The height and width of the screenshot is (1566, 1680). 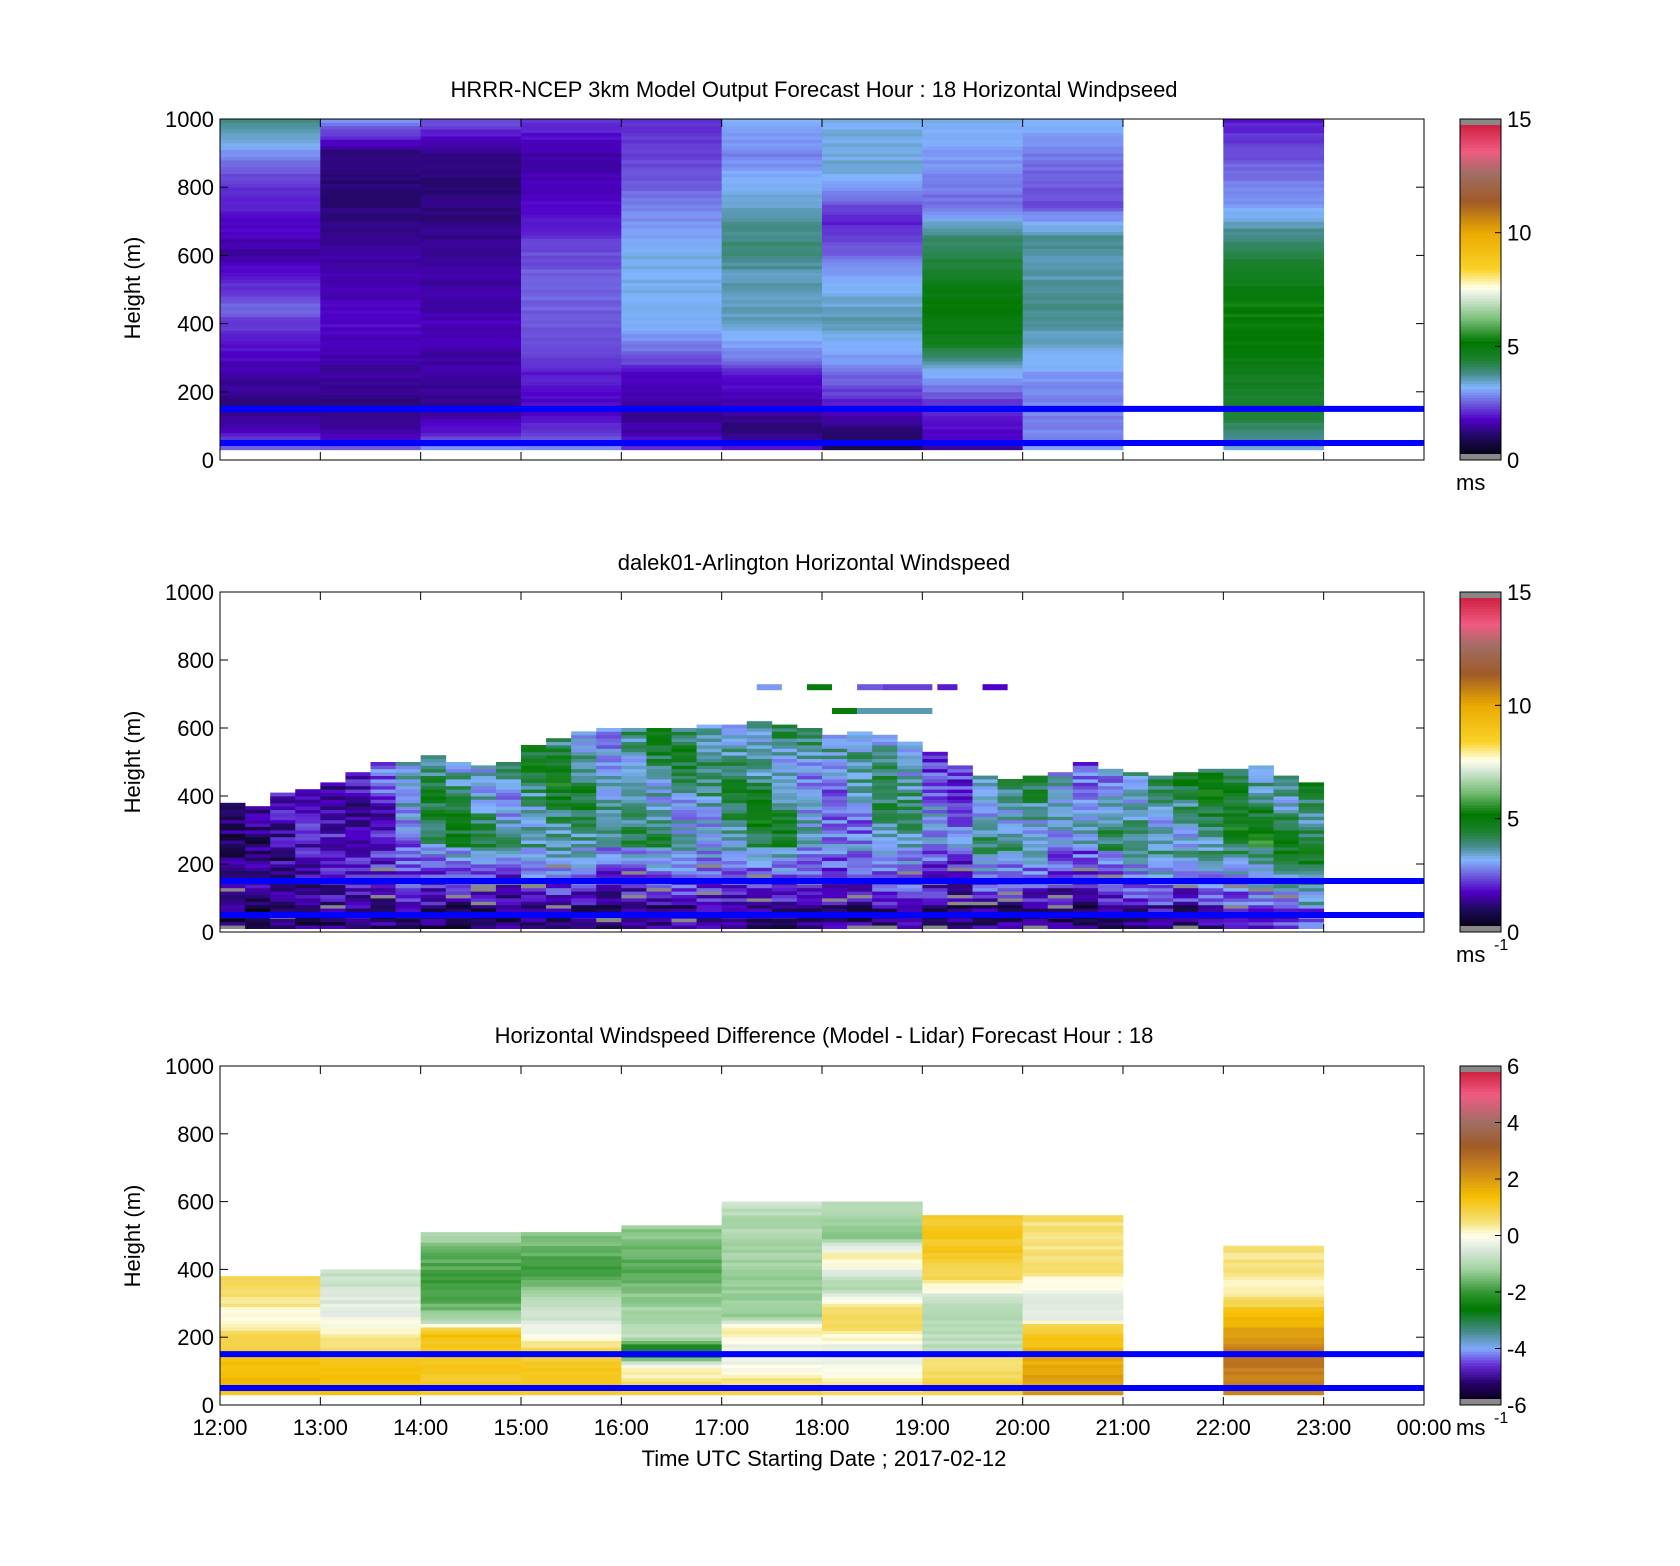 What do you see at coordinates (1519, 592) in the screenshot?
I see `colorbar-tick-label: 15` at bounding box center [1519, 592].